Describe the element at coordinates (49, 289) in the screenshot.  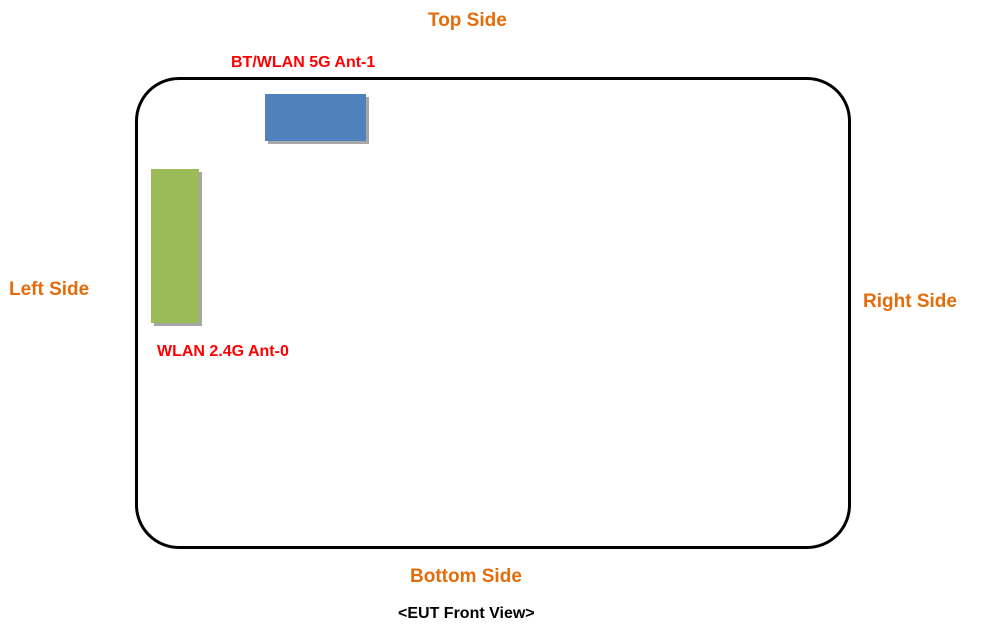
I see `left-side-label: Left Side` at that location.